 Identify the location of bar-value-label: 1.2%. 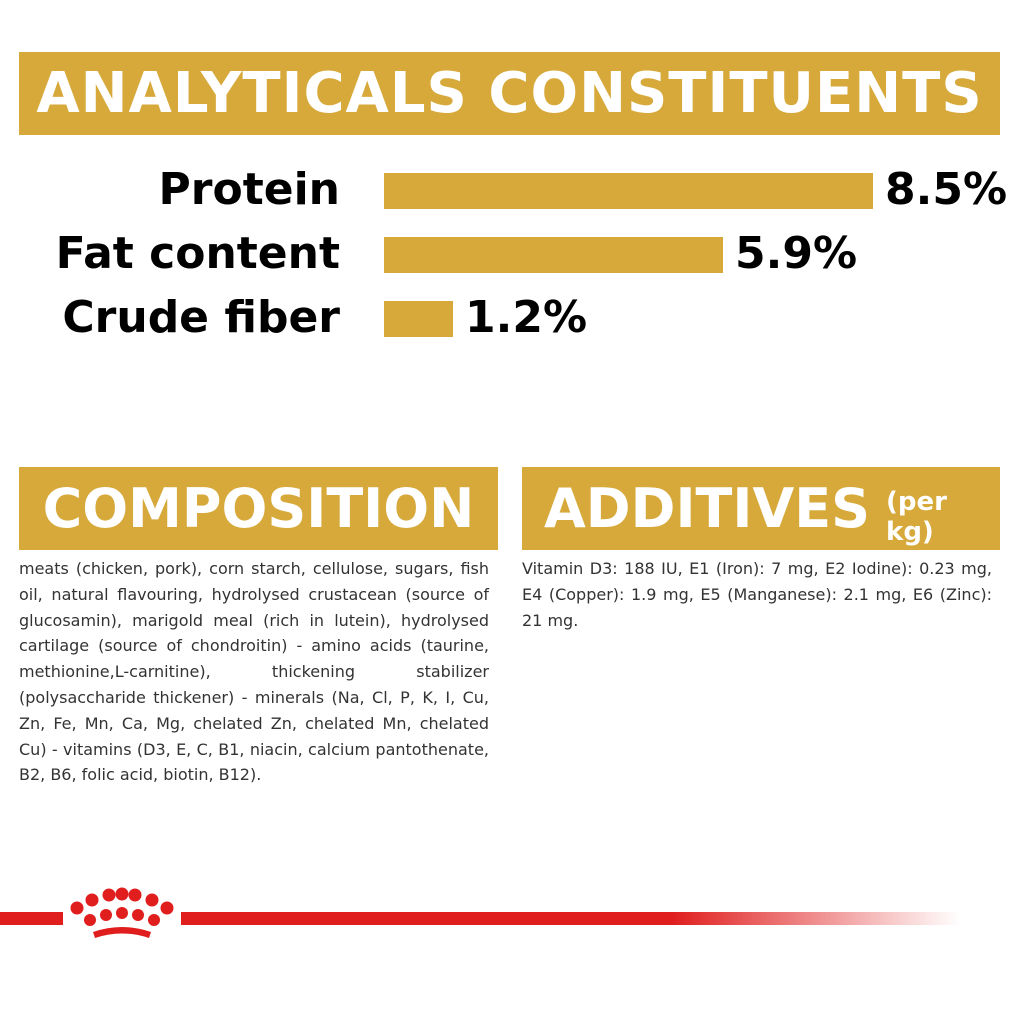
(526, 317).